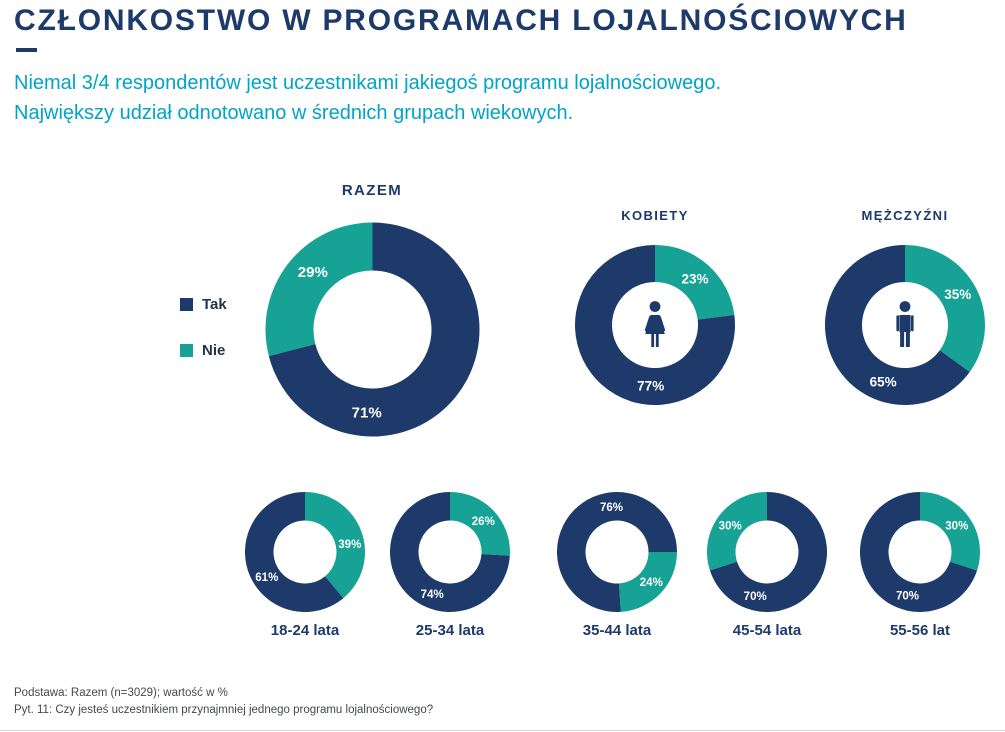 The width and height of the screenshot is (1005, 732). I want to click on chart-title-kobiety: KOBIETY, so click(655, 215).